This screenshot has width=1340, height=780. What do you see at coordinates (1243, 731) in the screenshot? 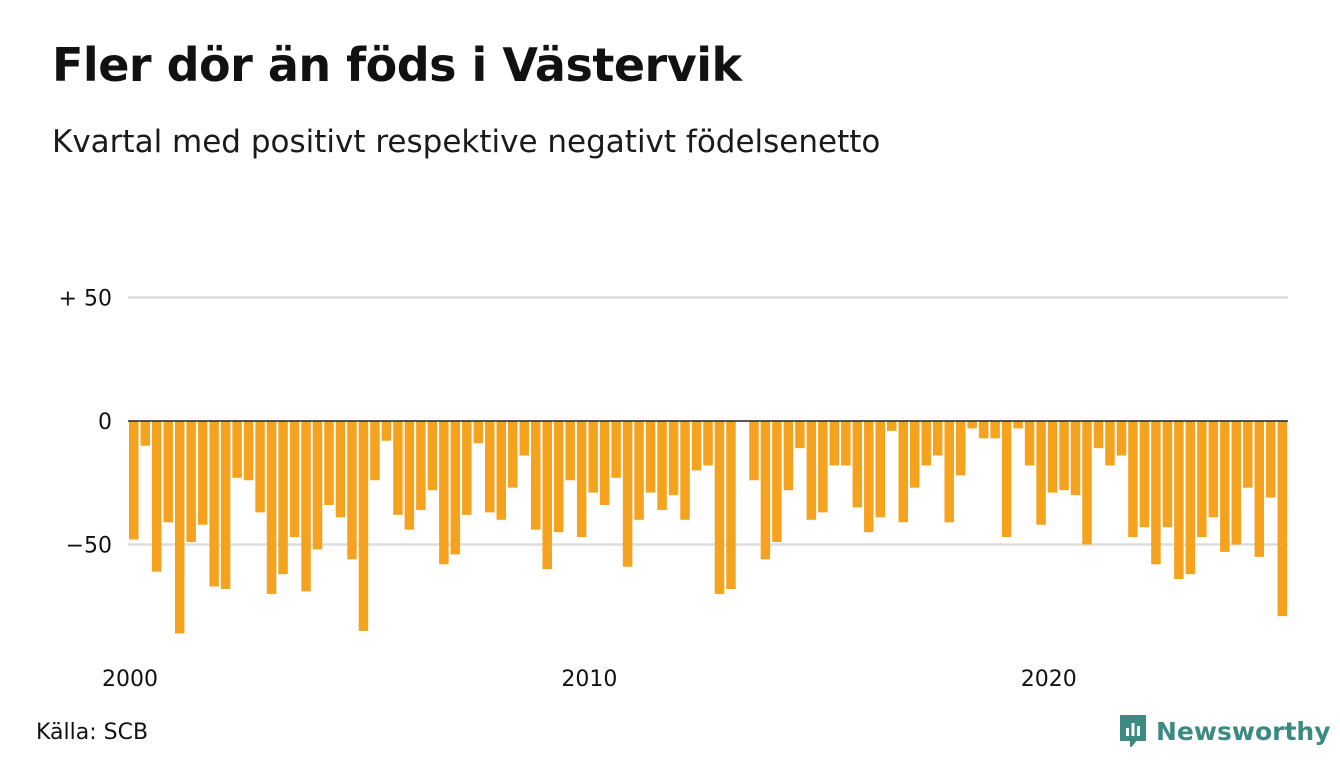
I see `brand-name: Newsworthy` at bounding box center [1243, 731].